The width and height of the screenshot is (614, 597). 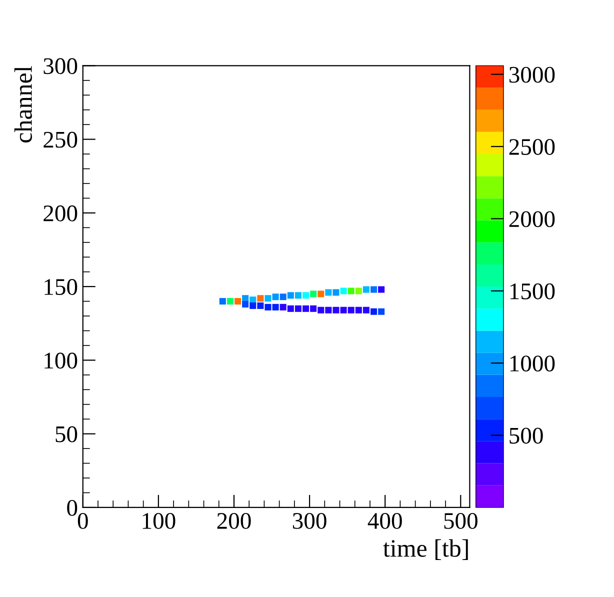 I want to click on x-tick-label: 500, so click(x=461, y=520).